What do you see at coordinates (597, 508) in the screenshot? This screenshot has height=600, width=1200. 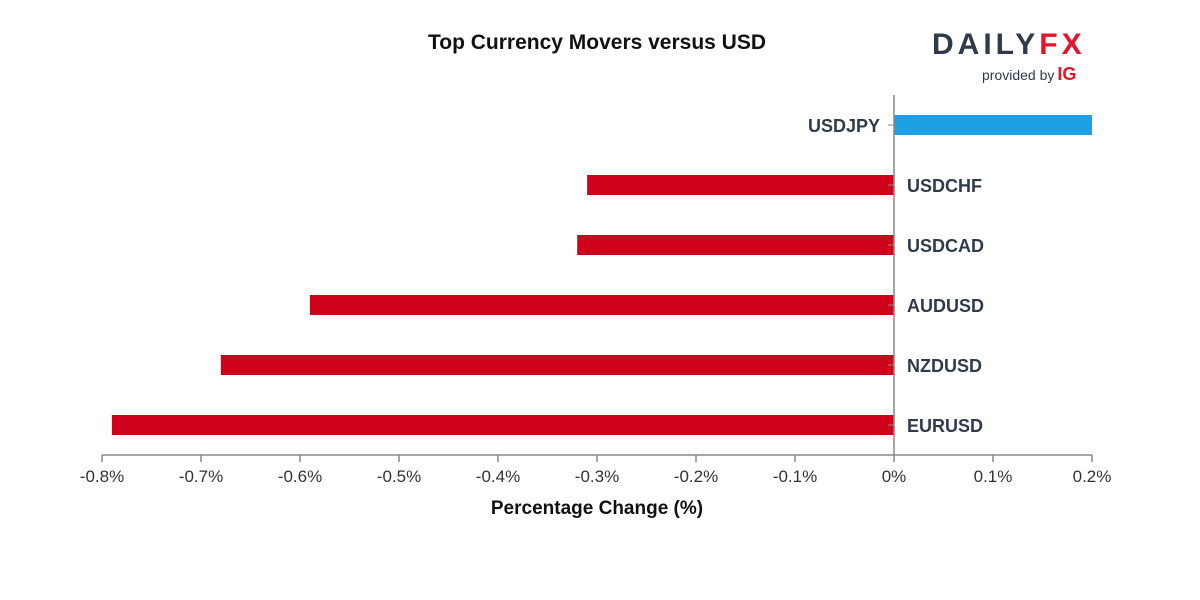 I see `x-axis-title: Percentage Change (%)` at bounding box center [597, 508].